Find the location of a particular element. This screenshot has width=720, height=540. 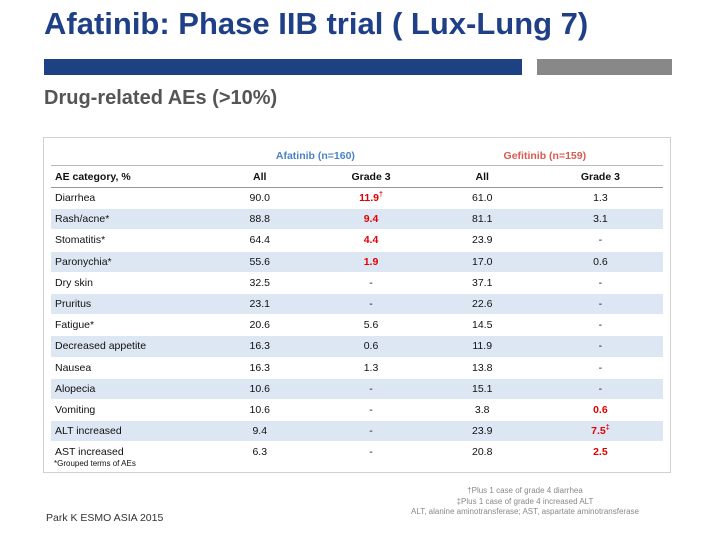

table-row: Pruritus 23.1 - 22.6 - is located at coordinates (357, 304).